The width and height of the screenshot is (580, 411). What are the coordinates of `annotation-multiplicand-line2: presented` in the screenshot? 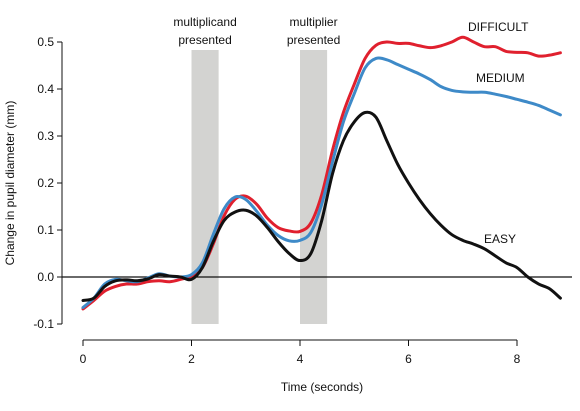 It's located at (204, 40).